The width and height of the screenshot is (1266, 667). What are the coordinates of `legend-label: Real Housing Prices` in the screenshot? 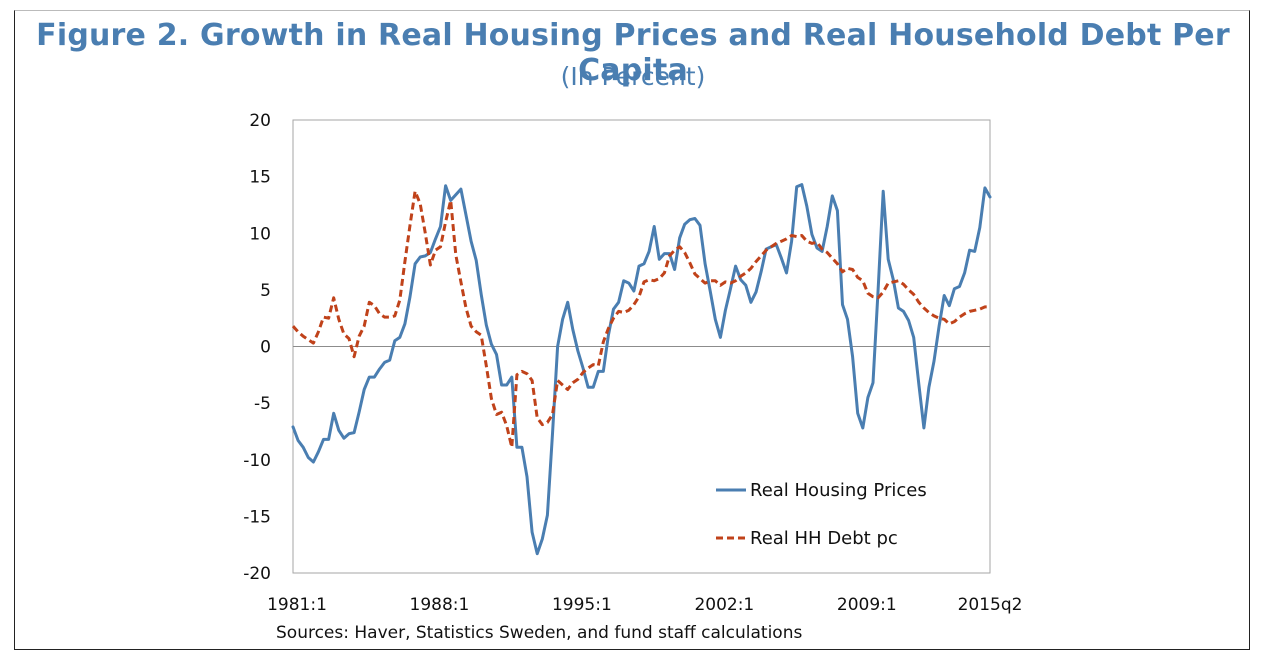 It's located at (838, 490).